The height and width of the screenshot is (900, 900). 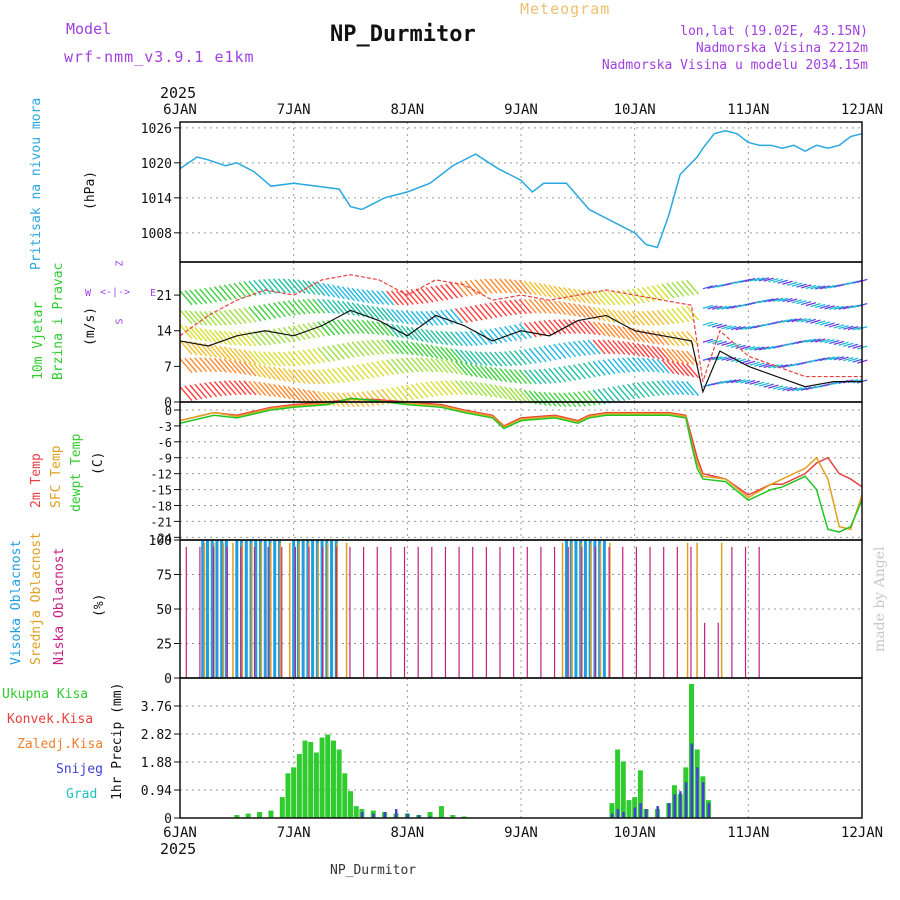 What do you see at coordinates (156, 707) in the screenshot?
I see `precip-tick-label: 3.76` at bounding box center [156, 707].